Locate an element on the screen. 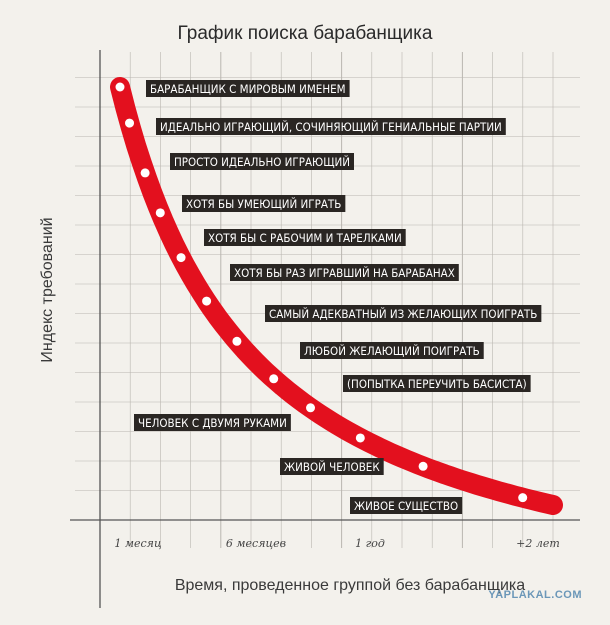  point-label-text: ПРОСТО ИДЕАЛЬНО ИГРАЮЩИЙ is located at coordinates (262, 161).